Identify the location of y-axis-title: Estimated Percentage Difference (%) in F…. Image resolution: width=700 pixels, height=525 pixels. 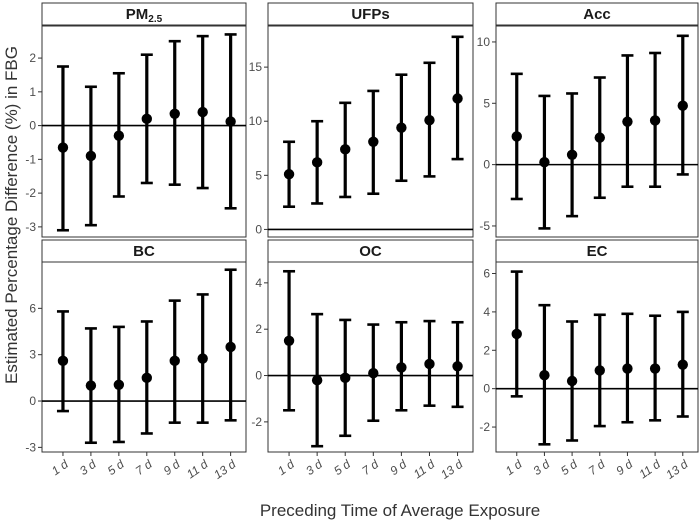
(11, 215).